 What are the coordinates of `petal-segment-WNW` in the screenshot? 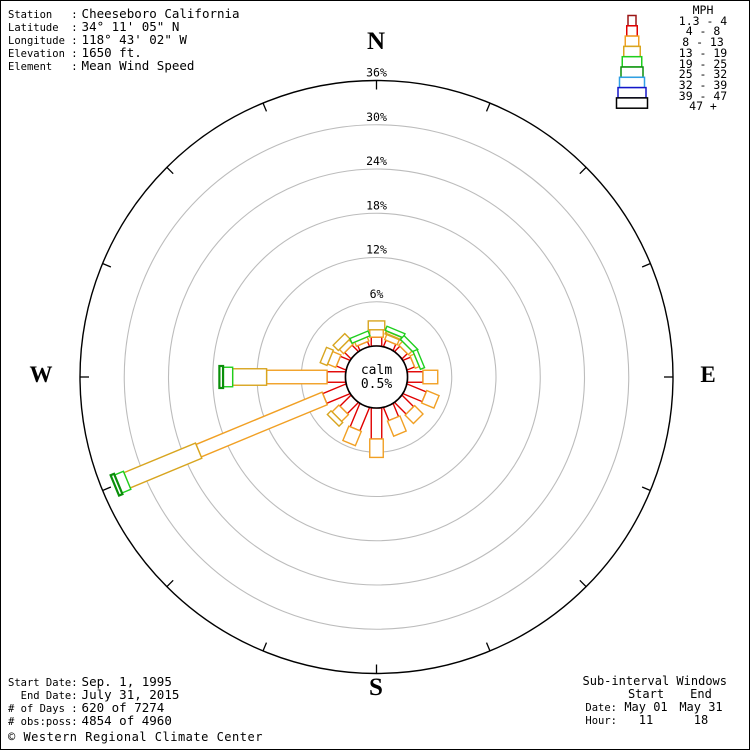 It's located at (327, 356).